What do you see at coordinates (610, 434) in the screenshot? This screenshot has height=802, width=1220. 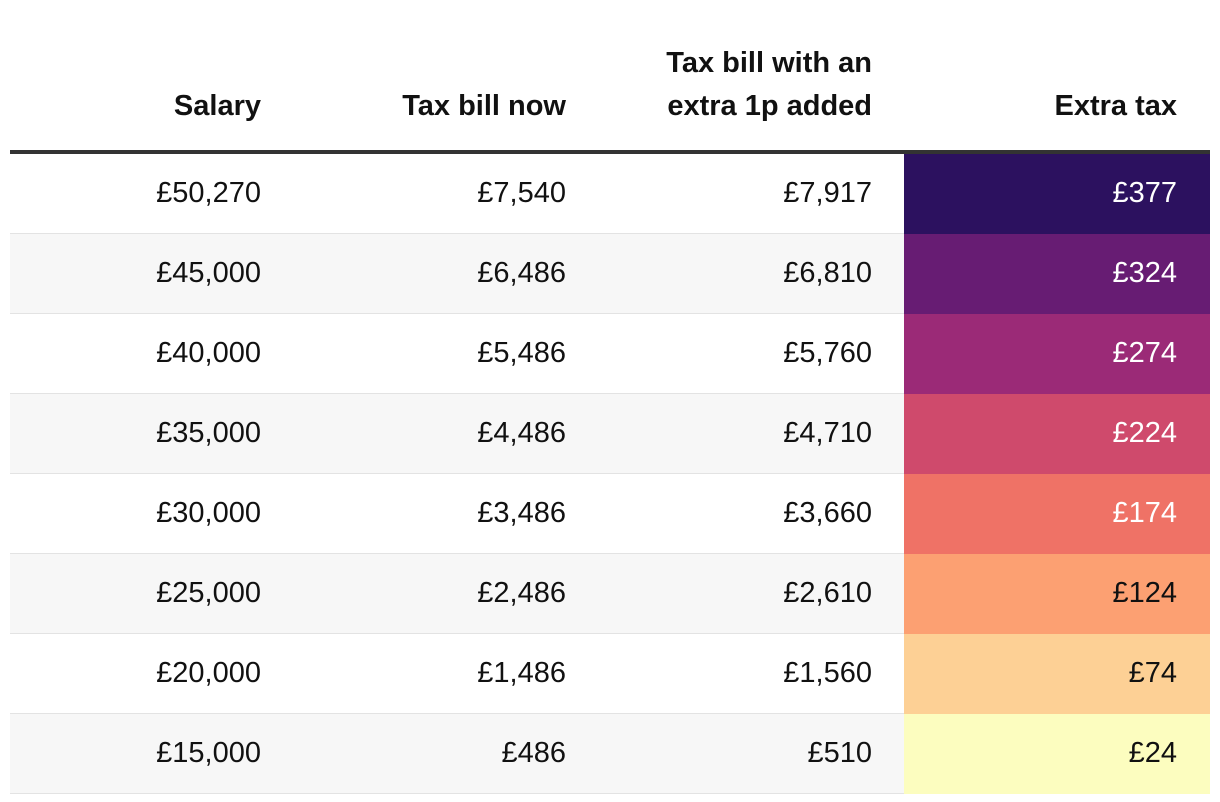 I see `table-row: £35,000 £4,486 £4,710 £224` at bounding box center [610, 434].